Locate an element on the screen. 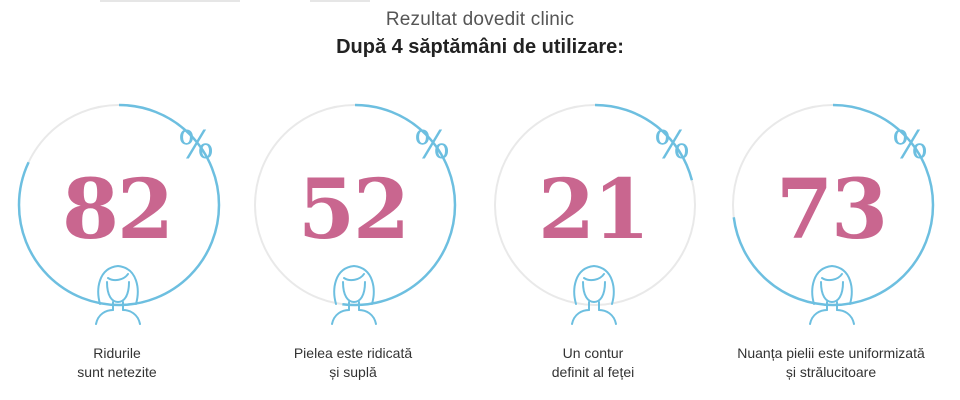 The image size is (960, 400). stat-caption-line: Un contur is located at coordinates (593, 353).